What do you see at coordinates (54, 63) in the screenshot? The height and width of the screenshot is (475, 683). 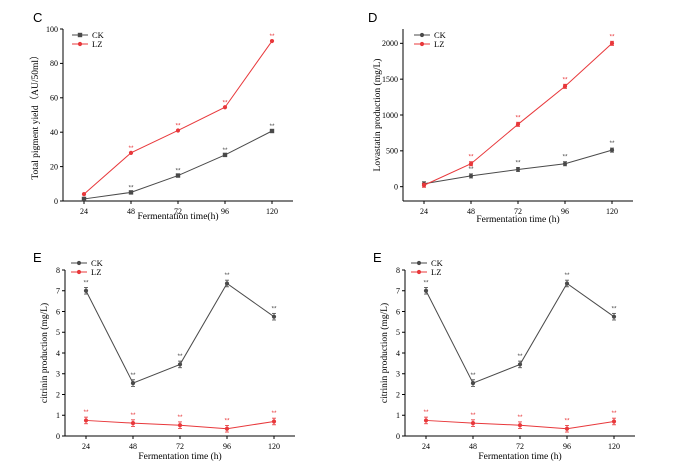 I see `y-tick-label: 80` at bounding box center [54, 63].